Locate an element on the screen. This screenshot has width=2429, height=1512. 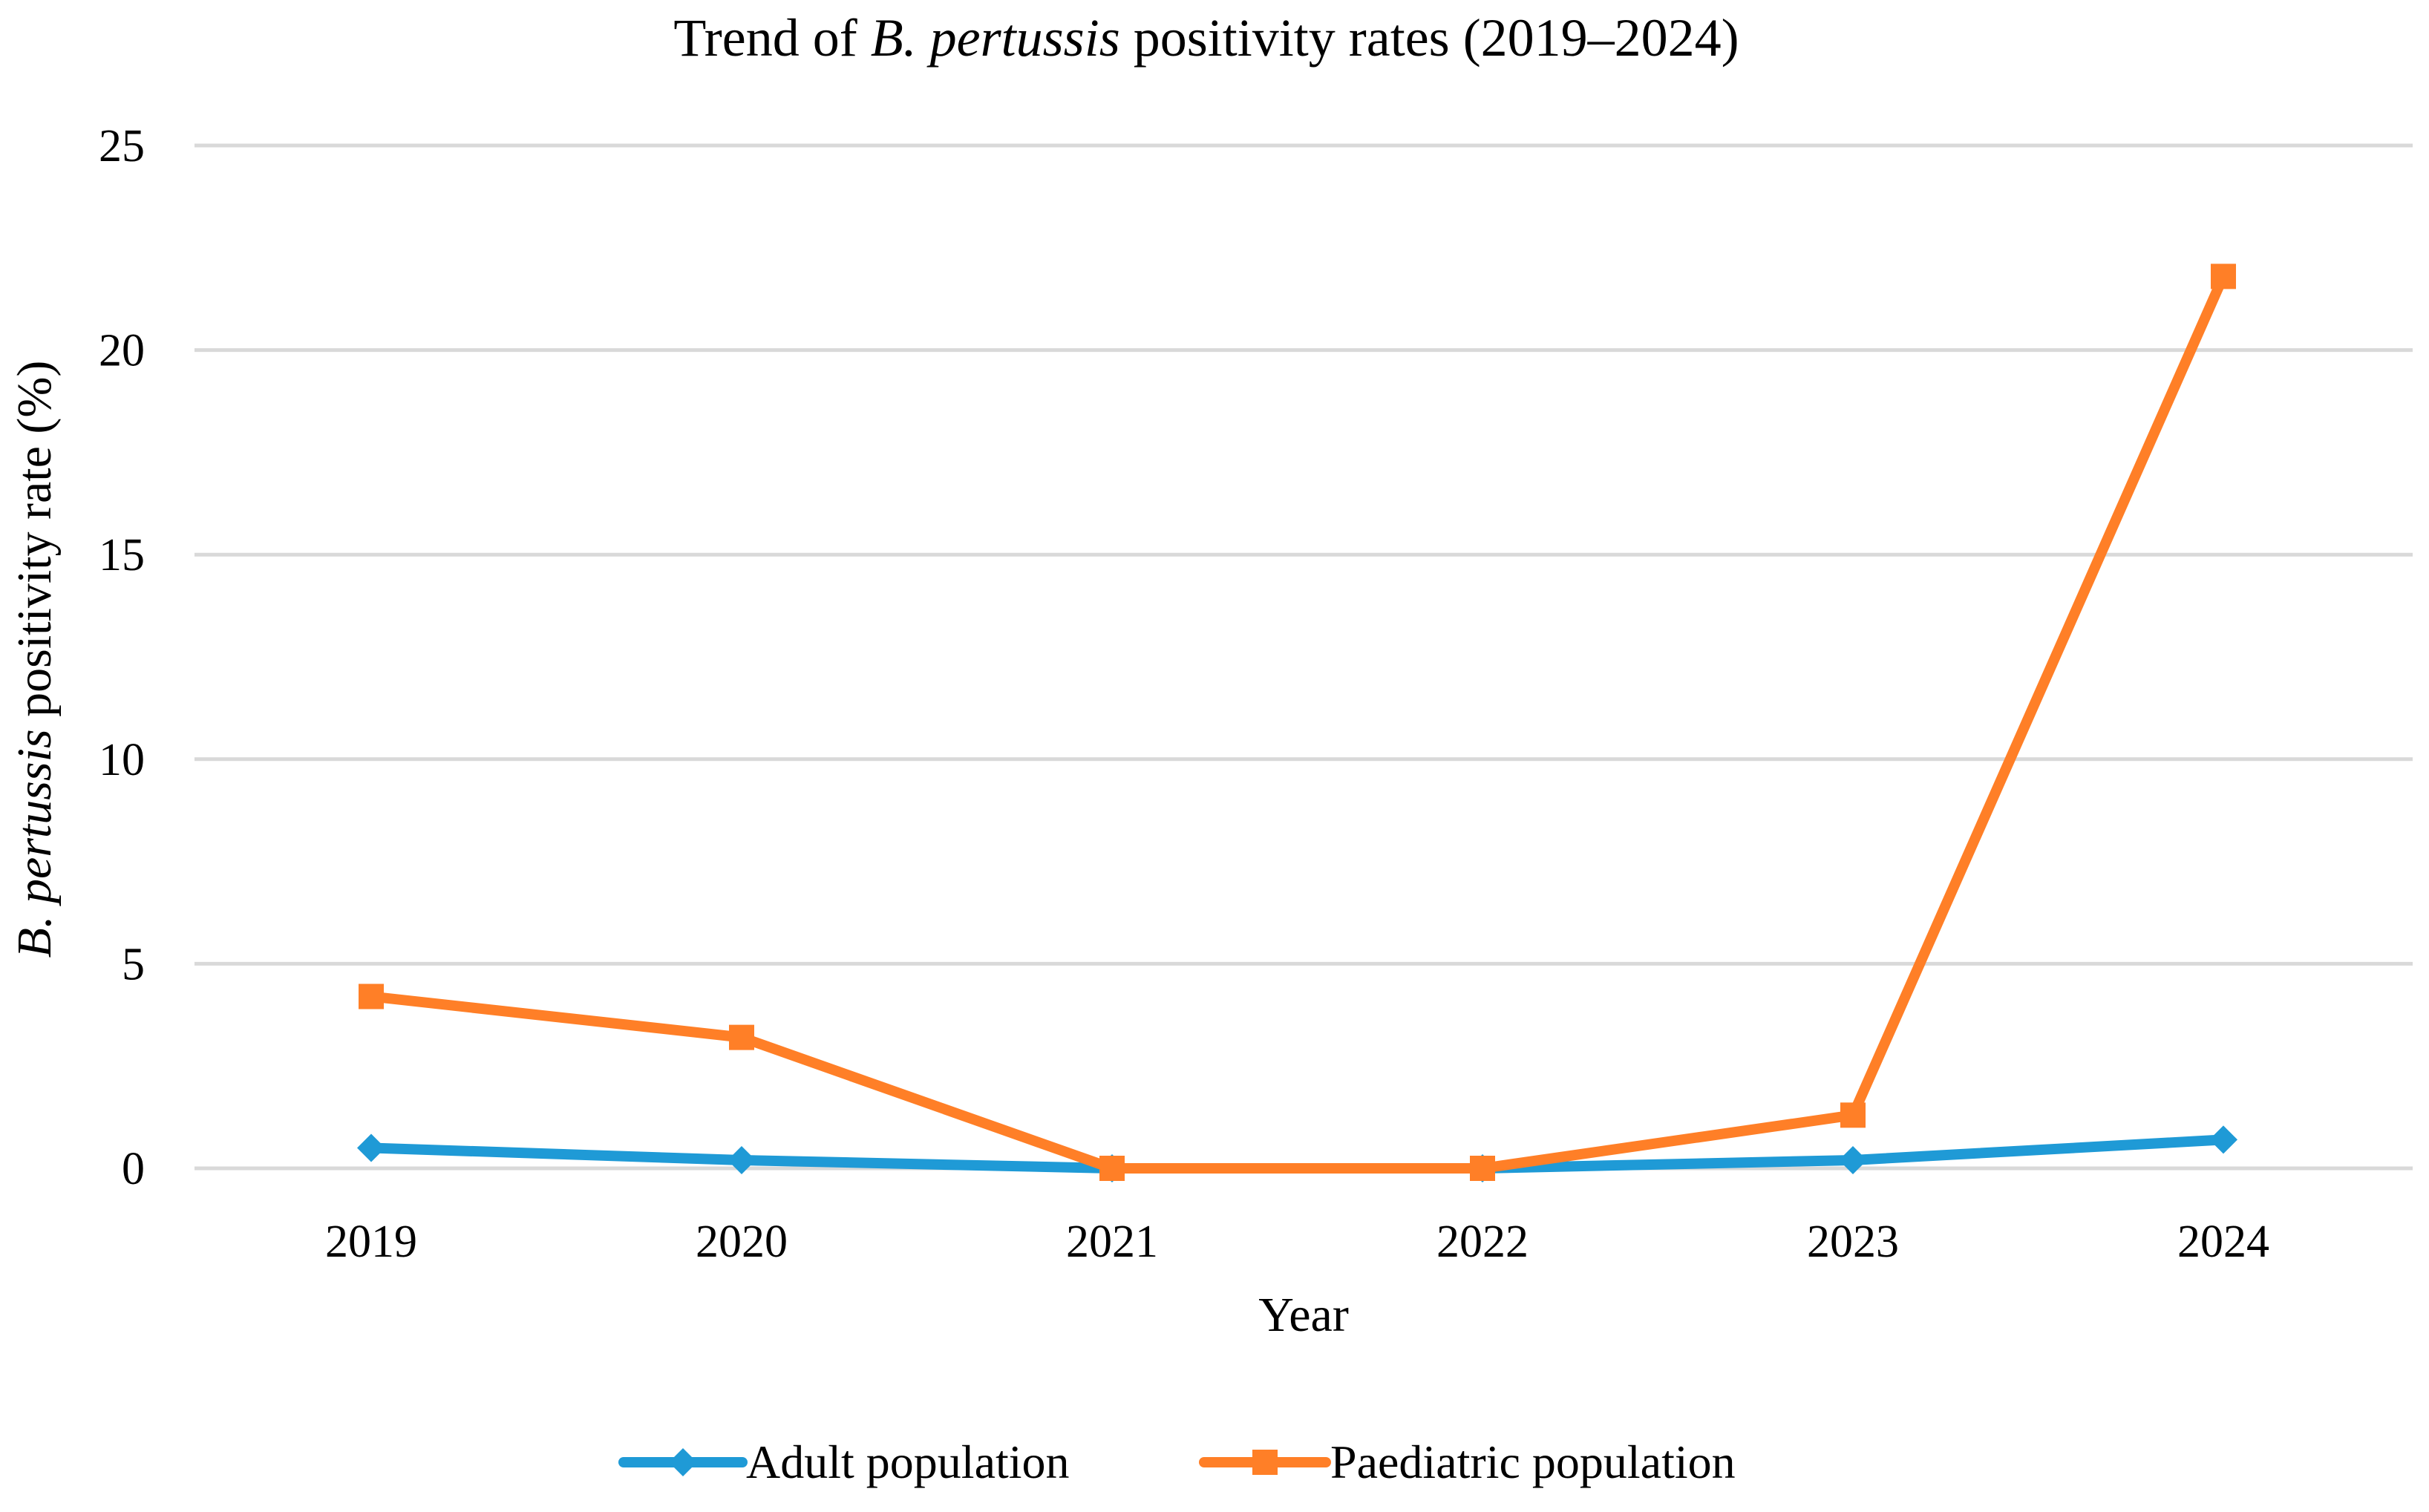
x-tick-label: 2022 is located at coordinates (1482, 1242).